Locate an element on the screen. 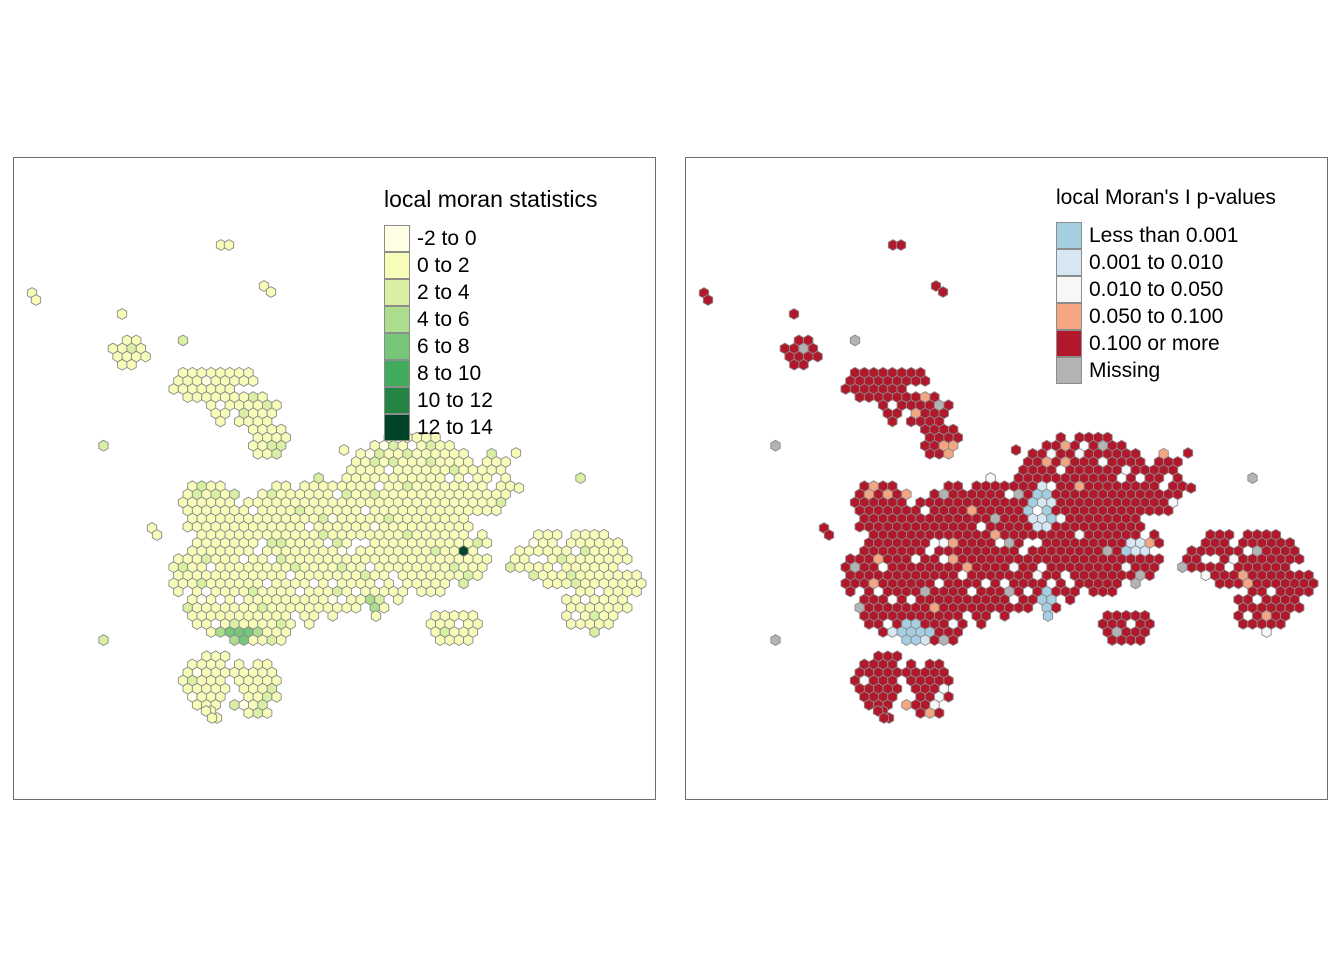 The width and height of the screenshot is (1344, 960). legend-item: 10 to 12 is located at coordinates (490, 400).